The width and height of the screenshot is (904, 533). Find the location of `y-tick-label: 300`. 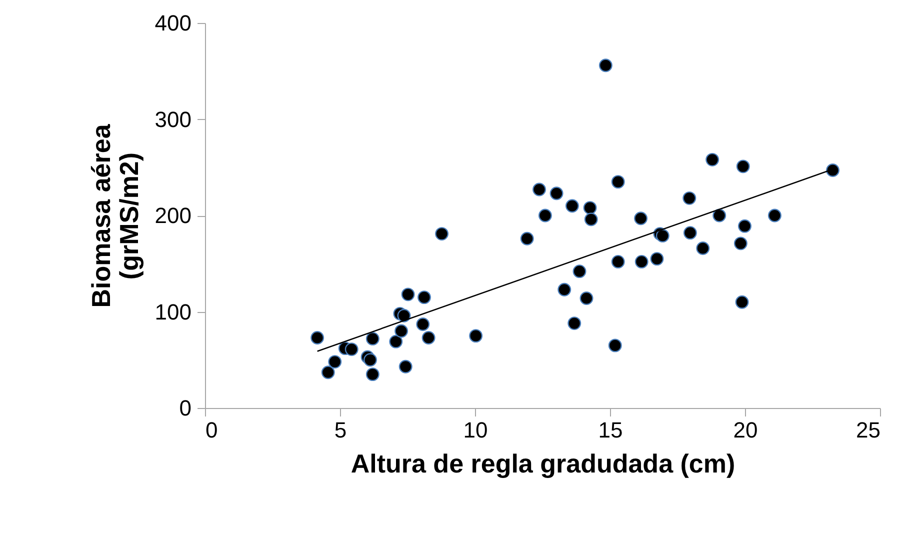

y-tick-label: 300 is located at coordinates (173, 119).